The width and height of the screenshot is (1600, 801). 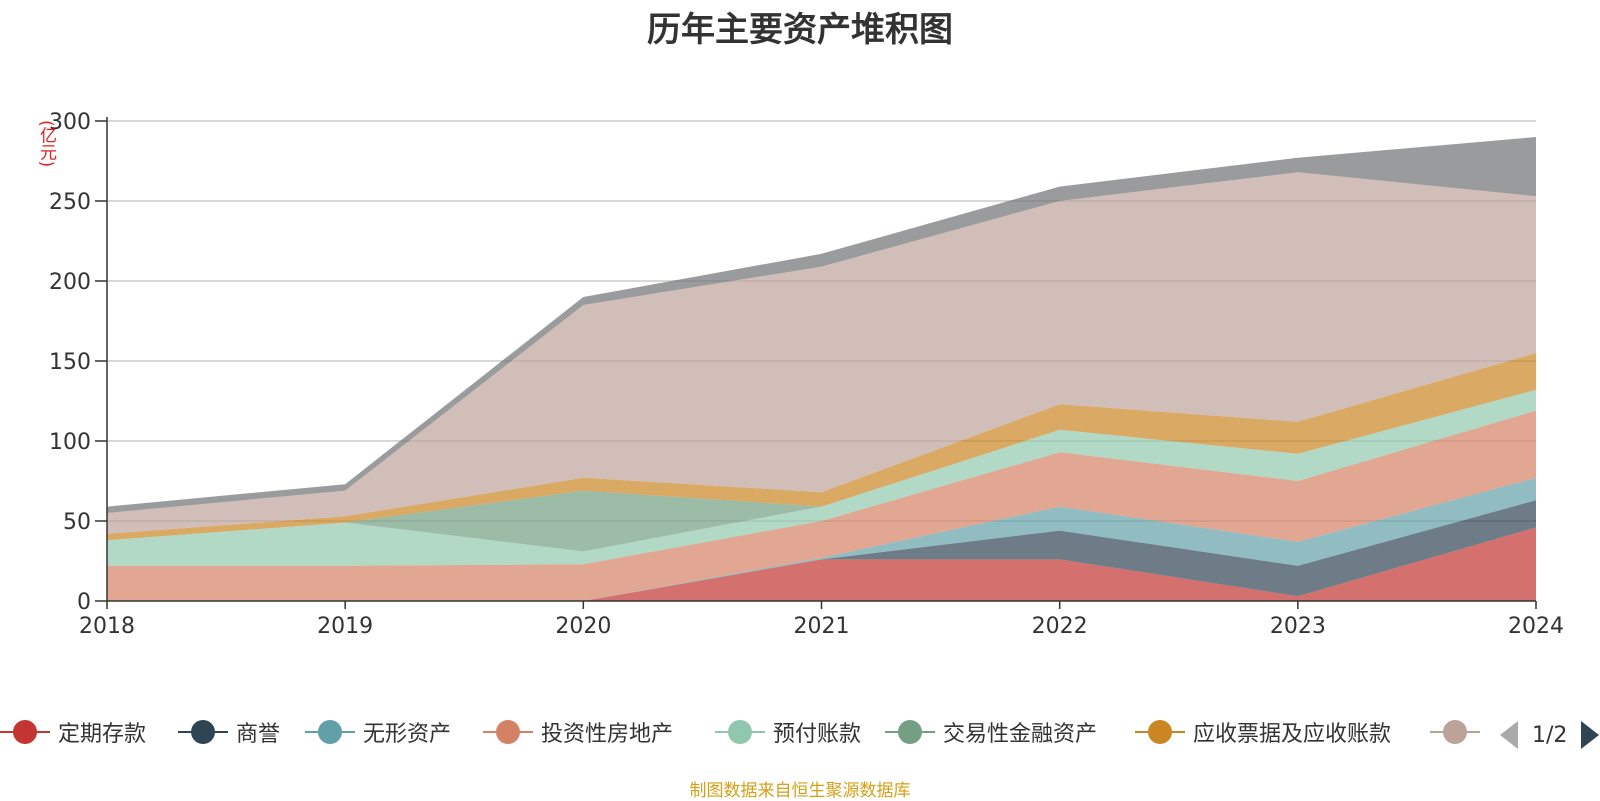 I want to click on legend-page-indicator: 1/2, so click(x=1550, y=735).